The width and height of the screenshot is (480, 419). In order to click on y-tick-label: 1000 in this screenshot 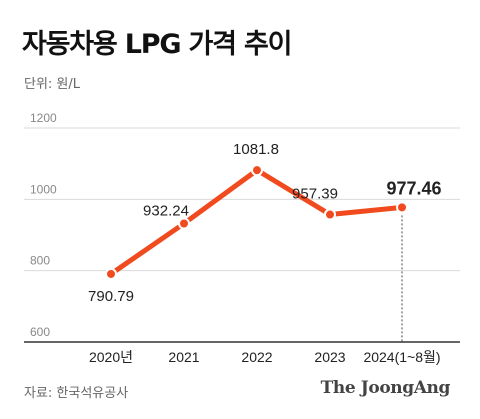, I will do `click(43, 189)`.